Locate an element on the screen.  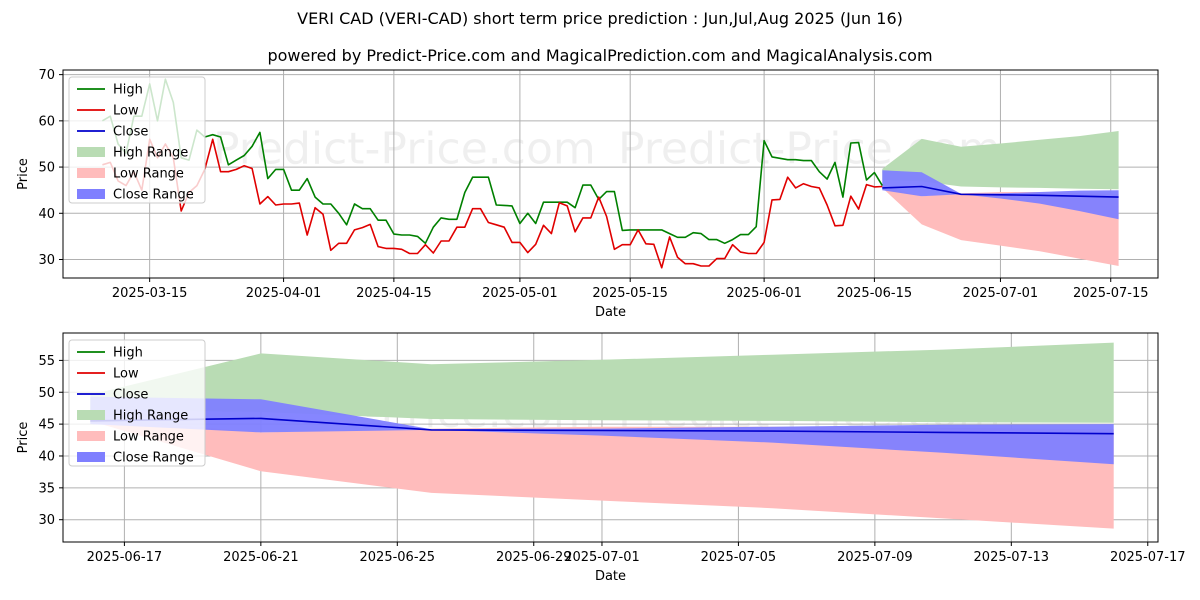
y-tick-label: 45 is located at coordinates (46, 425).